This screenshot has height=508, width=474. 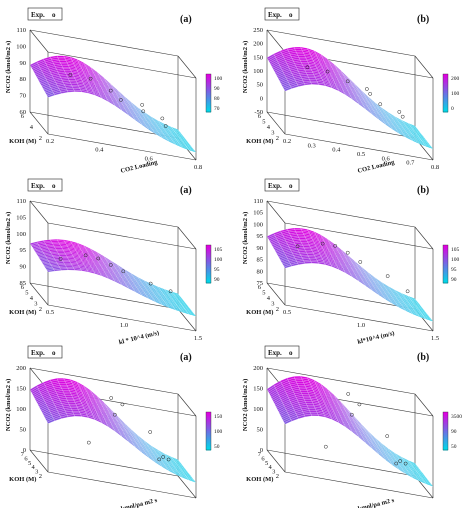 What do you see at coordinates (23, 63) in the screenshot?
I see `z-tick-label: 90` at bounding box center [23, 63].